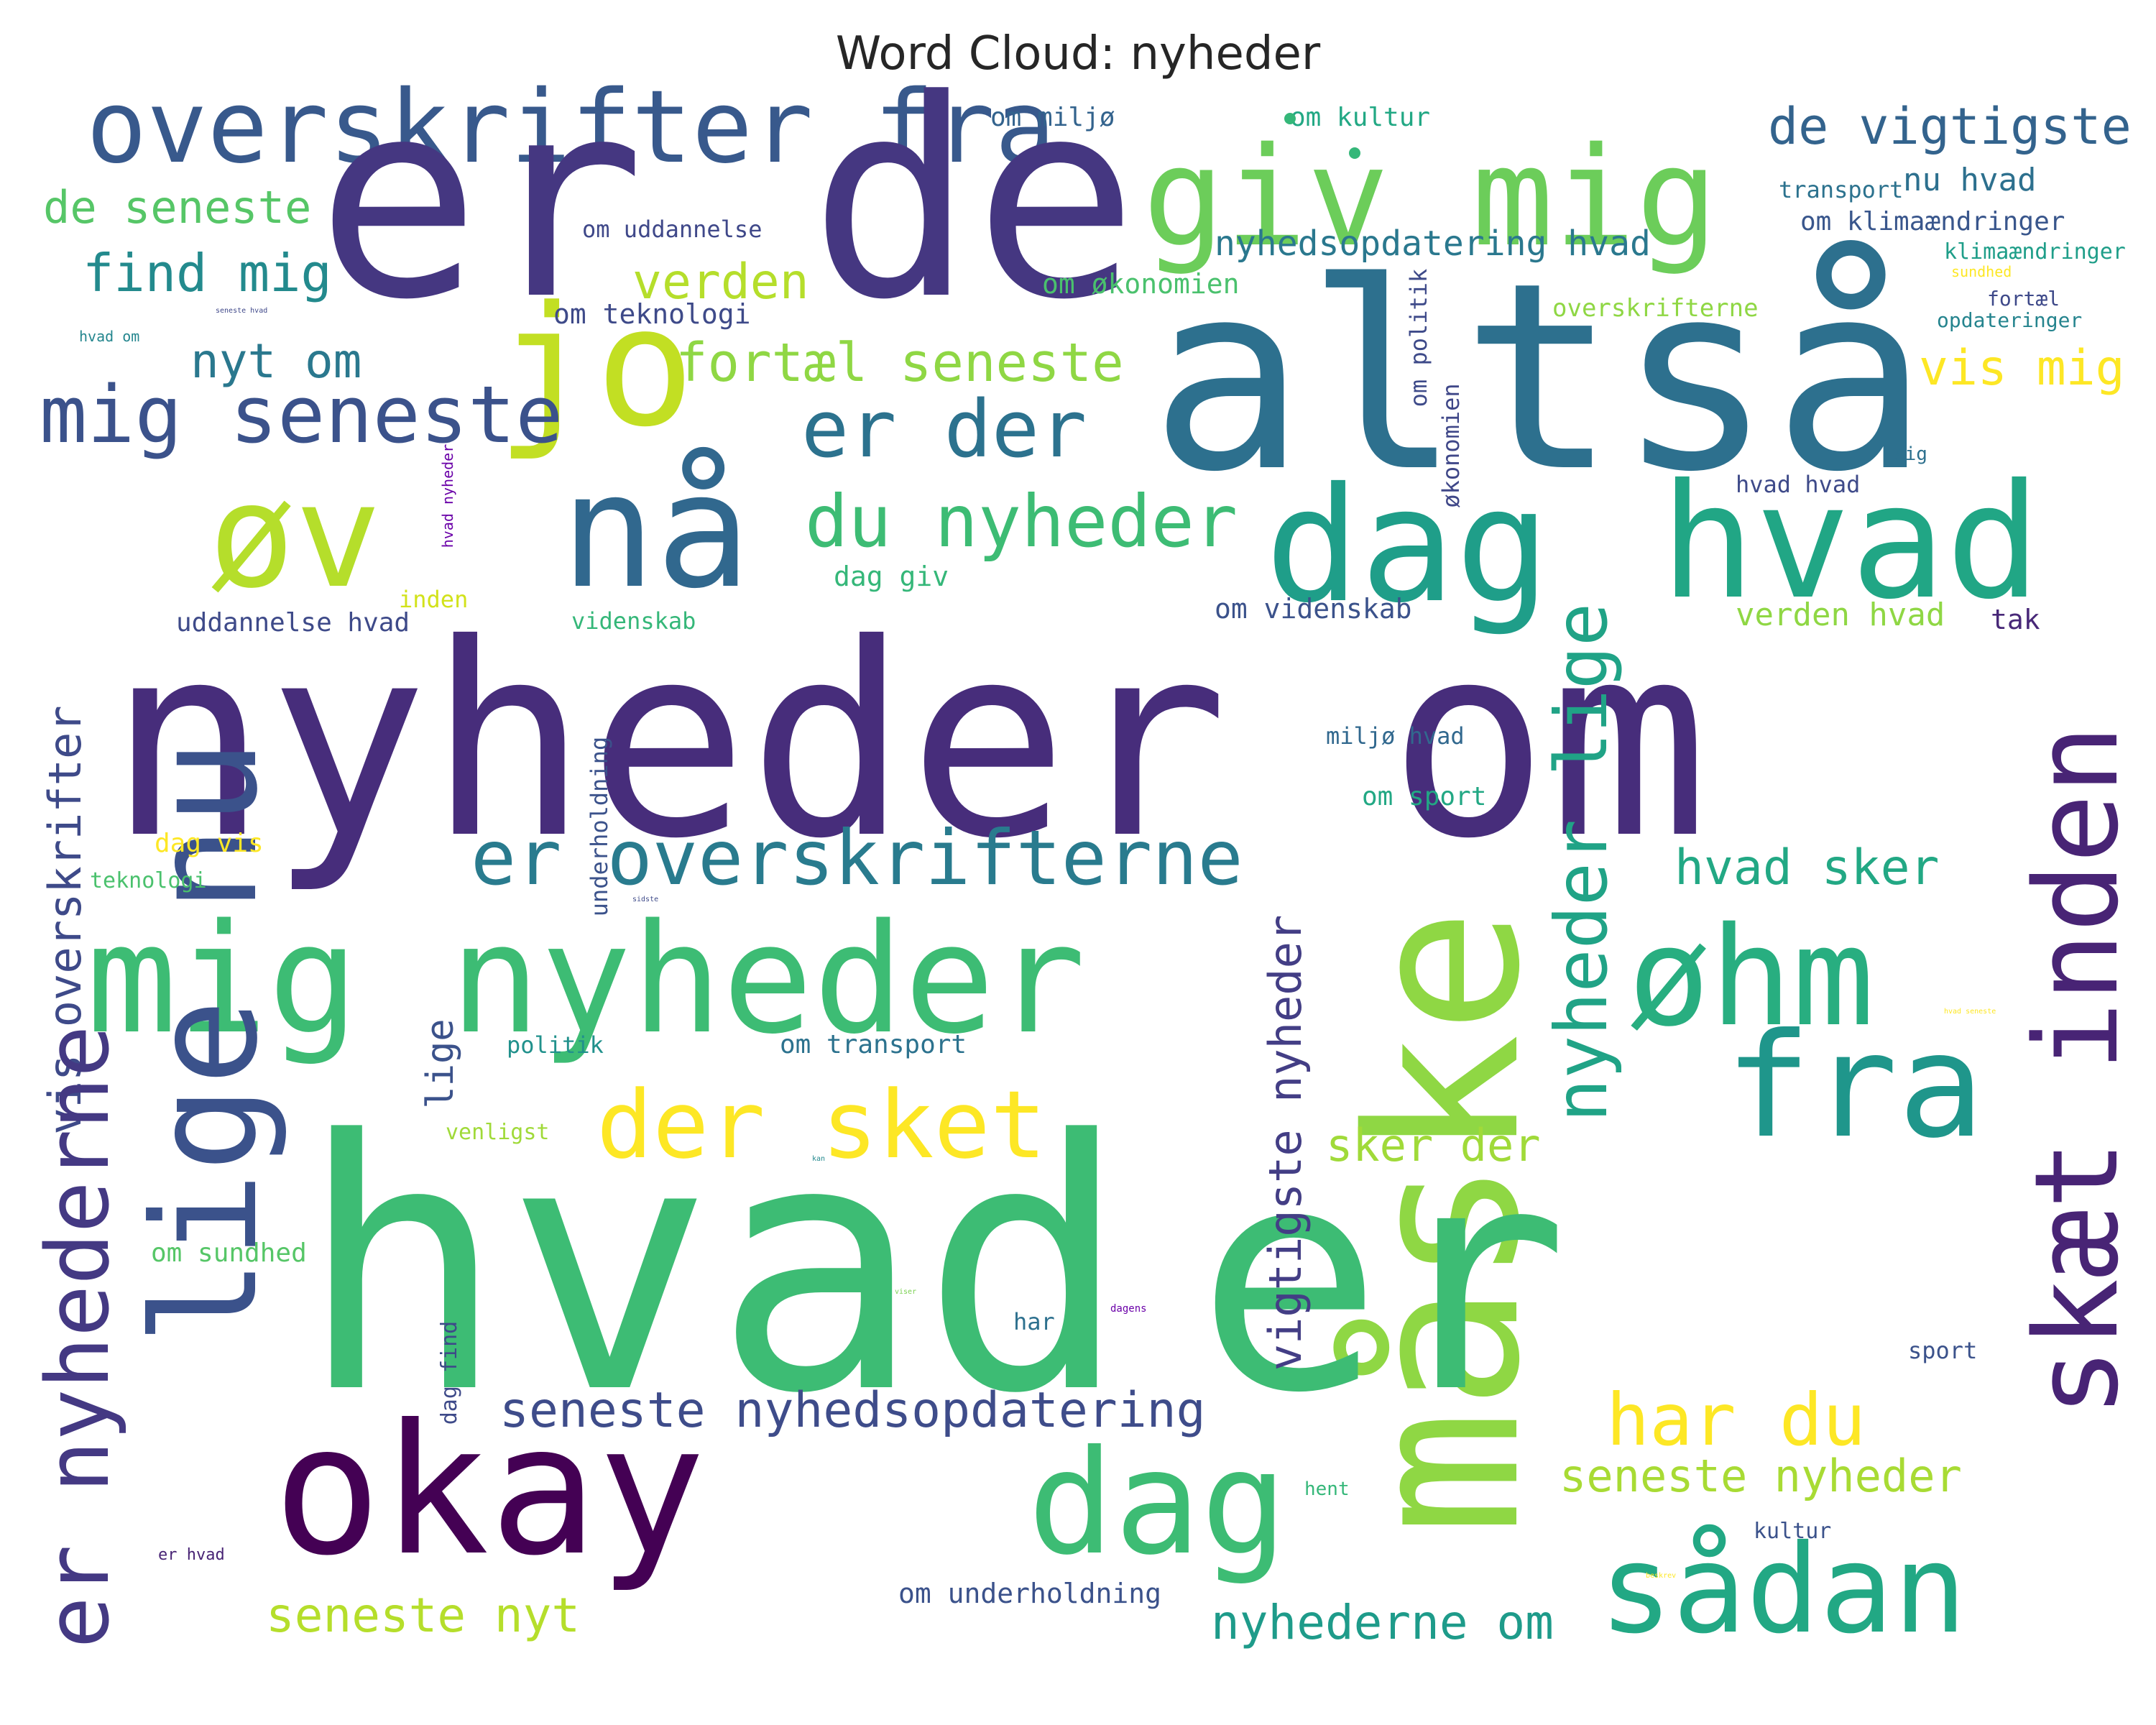  What do you see at coordinates (713, 1268) in the screenshot?
I see `word-hvad-32: hvad` at bounding box center [713, 1268].